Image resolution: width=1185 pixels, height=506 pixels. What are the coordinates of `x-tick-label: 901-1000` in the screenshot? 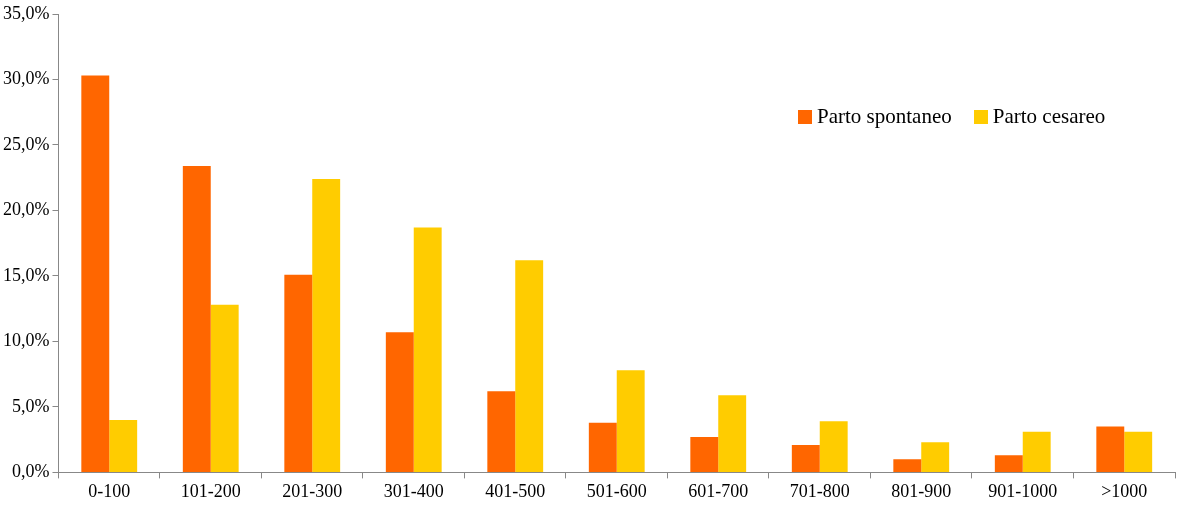 It's located at (1023, 490).